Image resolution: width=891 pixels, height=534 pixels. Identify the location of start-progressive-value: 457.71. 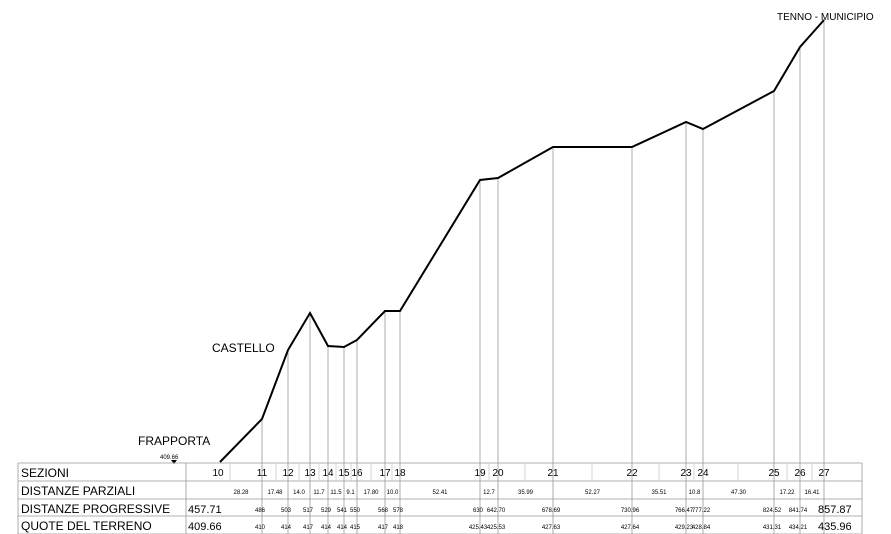
(205, 510).